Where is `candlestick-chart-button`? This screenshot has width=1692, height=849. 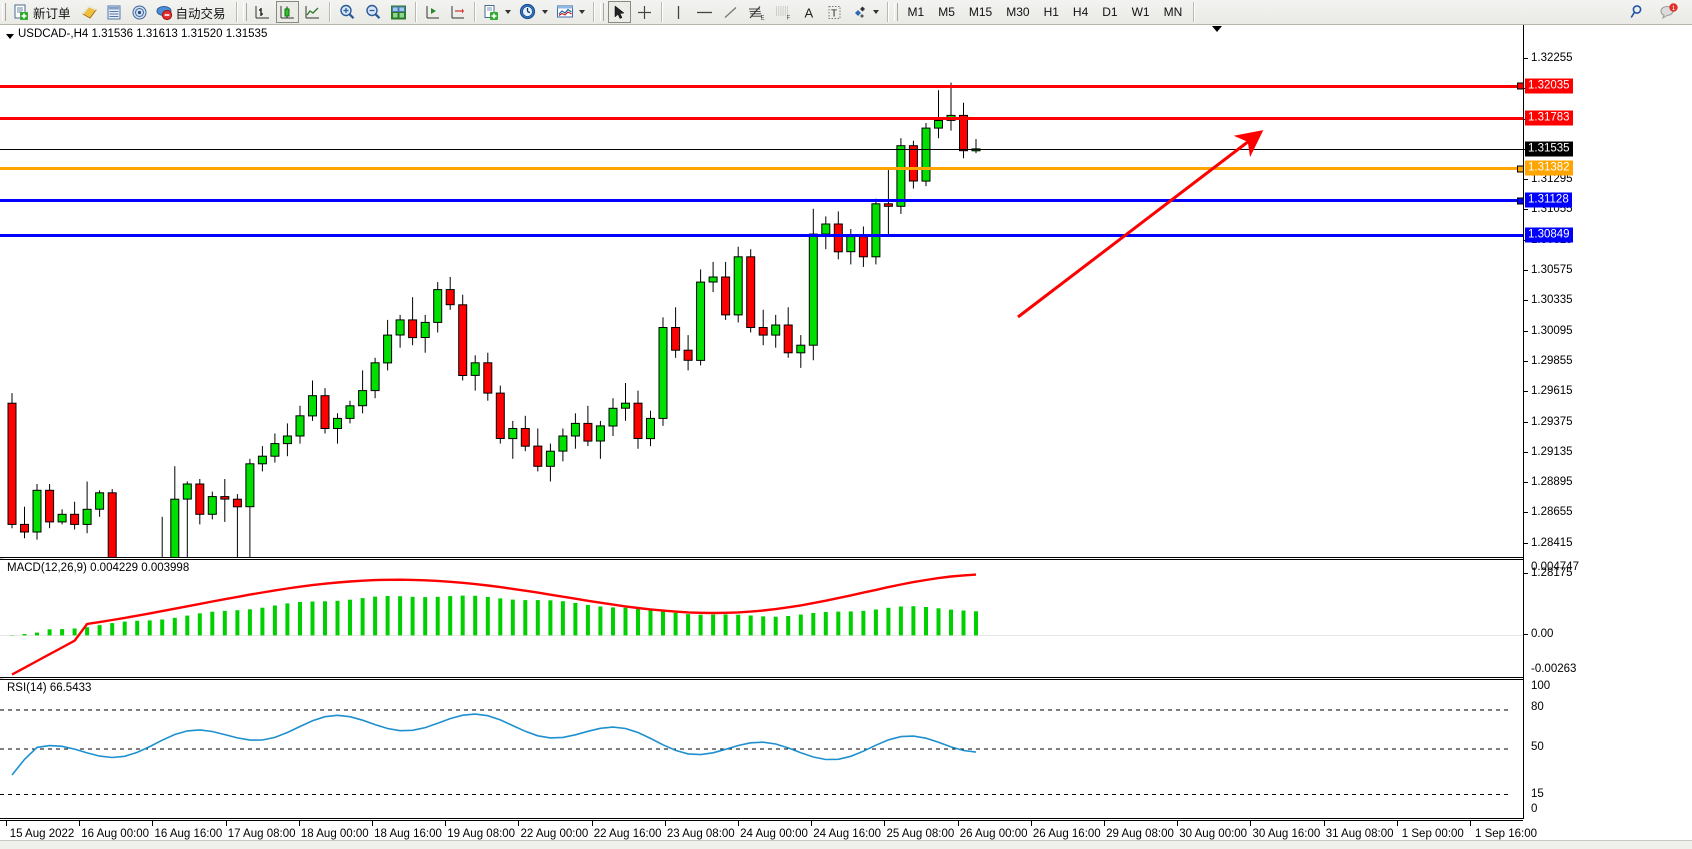 candlestick-chart-button is located at coordinates (287, 12).